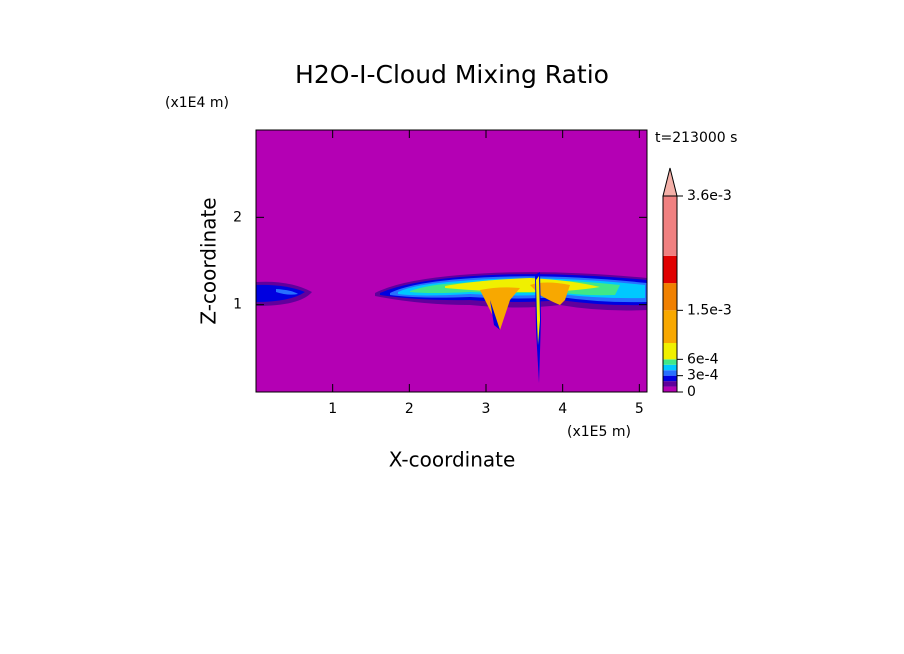 The width and height of the screenshot is (904, 654). Describe the element at coordinates (670, 182) in the screenshot. I see `colorbar-extension` at that location.